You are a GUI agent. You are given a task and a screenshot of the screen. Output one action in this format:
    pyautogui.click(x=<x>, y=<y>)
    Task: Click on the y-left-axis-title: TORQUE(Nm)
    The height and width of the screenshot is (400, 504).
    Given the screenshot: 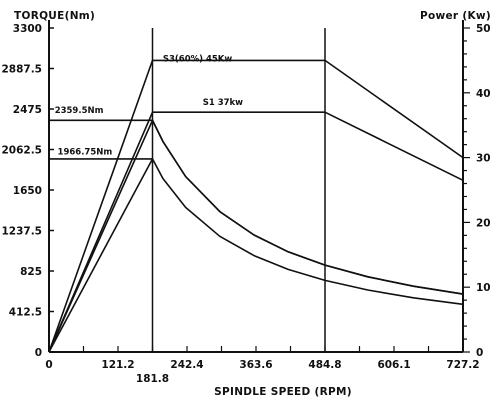 What is the action you would take?
    pyautogui.click(x=54, y=16)
    